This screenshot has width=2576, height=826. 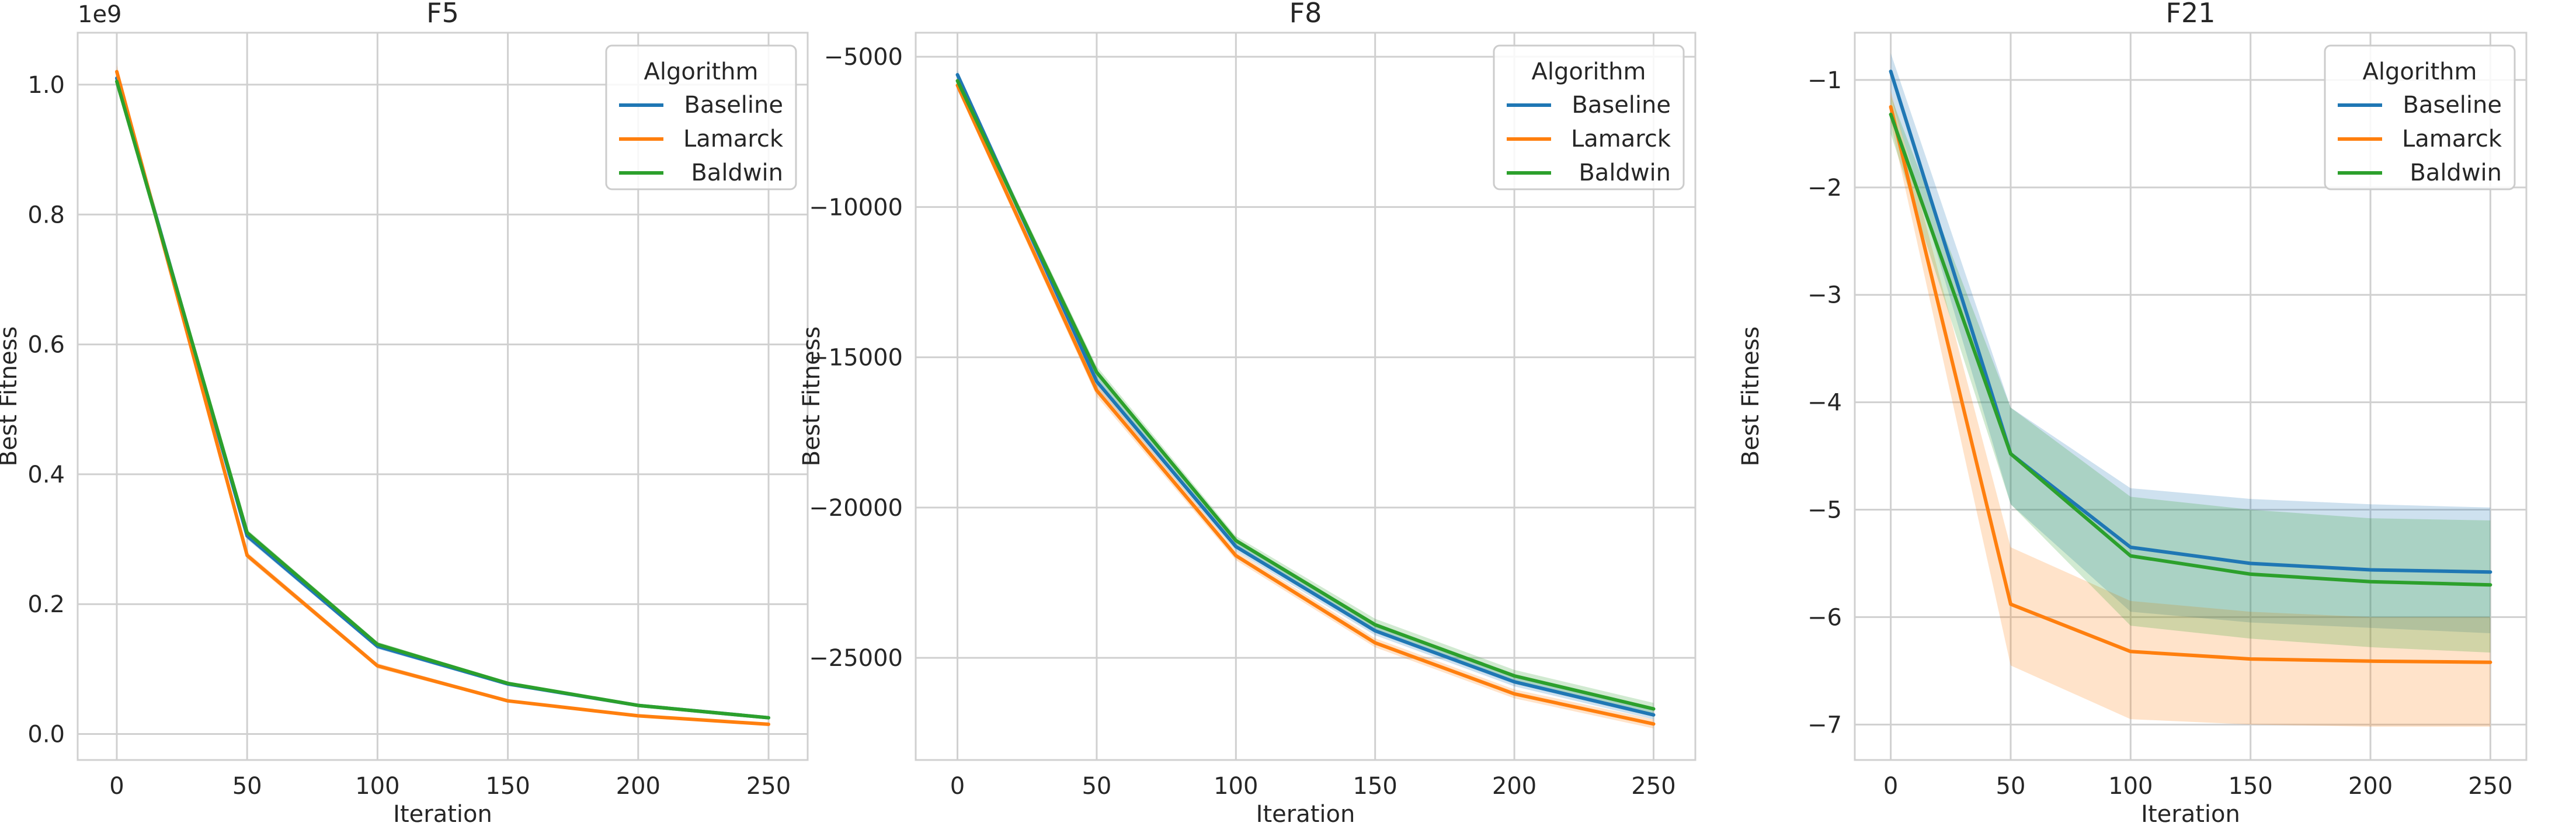 I want to click on y-tick-label: −6, so click(x=1824, y=617).